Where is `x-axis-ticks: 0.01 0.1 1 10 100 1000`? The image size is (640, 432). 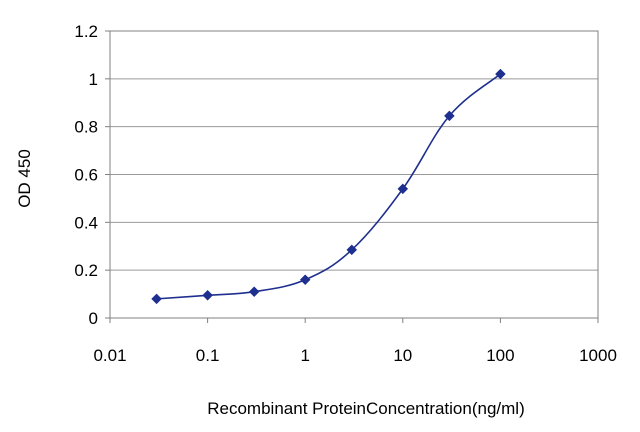
x-axis-ticks: 0.01 0.1 1 10 100 1000 is located at coordinates (355, 341).